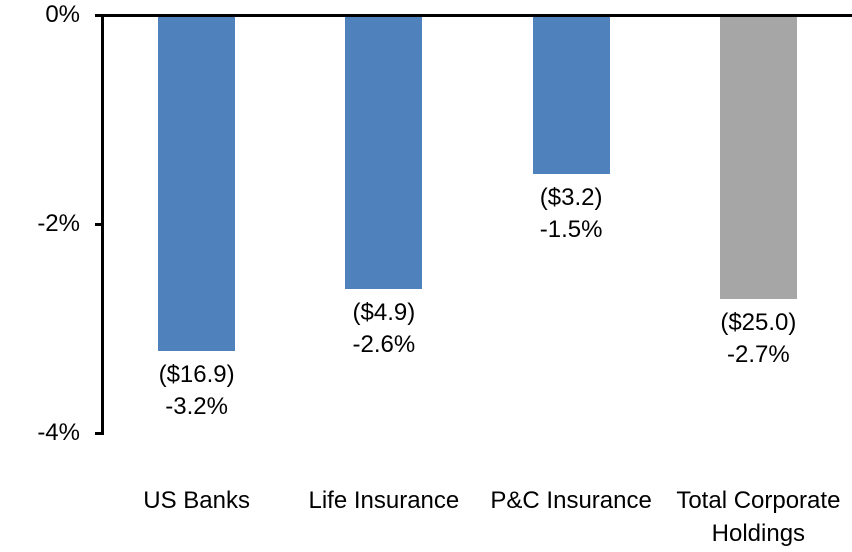 Image resolution: width=852 pixels, height=552 pixels. What do you see at coordinates (384, 329) in the screenshot?
I see `bar-value-label: ($4.9) -2.6%` at bounding box center [384, 329].